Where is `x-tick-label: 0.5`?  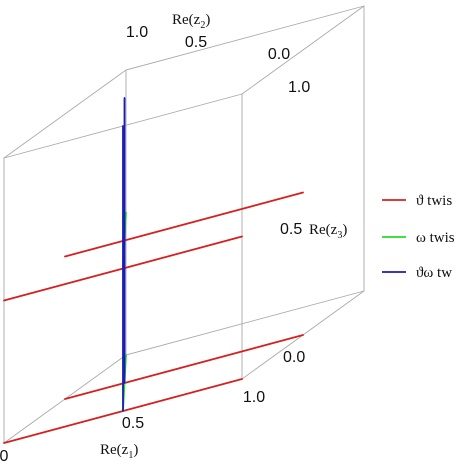 x-tick-label: 0.5 is located at coordinates (133, 423).